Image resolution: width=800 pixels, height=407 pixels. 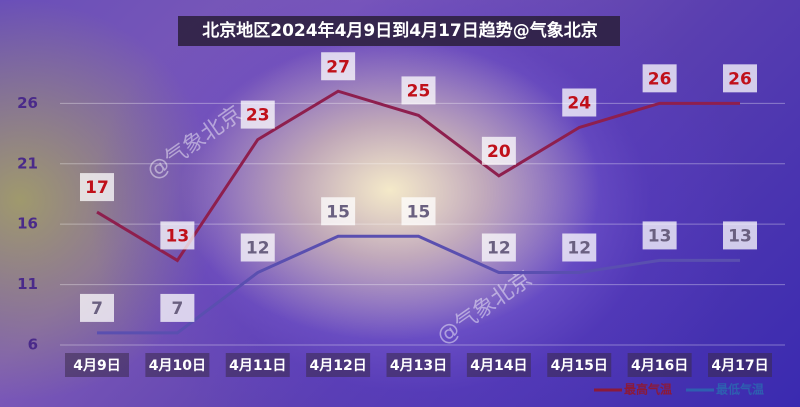 I want to click on data-label: 24, so click(x=579, y=104).